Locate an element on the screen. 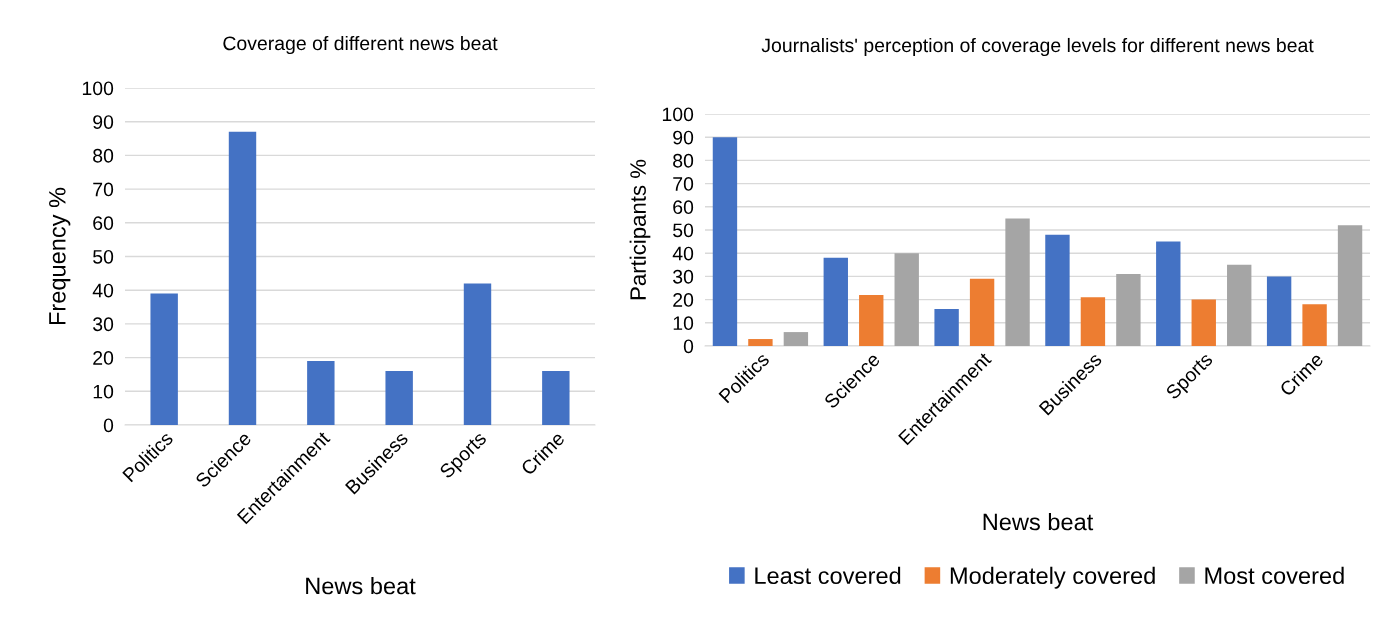  chart-title: Journalists' perception of coverage levels for different news beat is located at coordinates (1037, 47).